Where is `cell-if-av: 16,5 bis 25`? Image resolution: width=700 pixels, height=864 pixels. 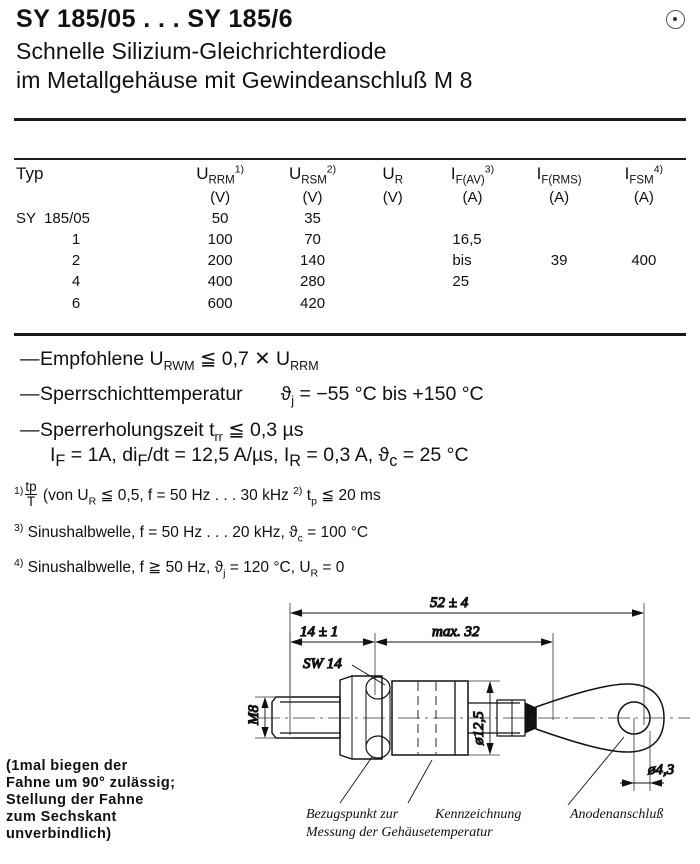 cell-if-av: 16,5 bis 25 is located at coordinates (472, 261).